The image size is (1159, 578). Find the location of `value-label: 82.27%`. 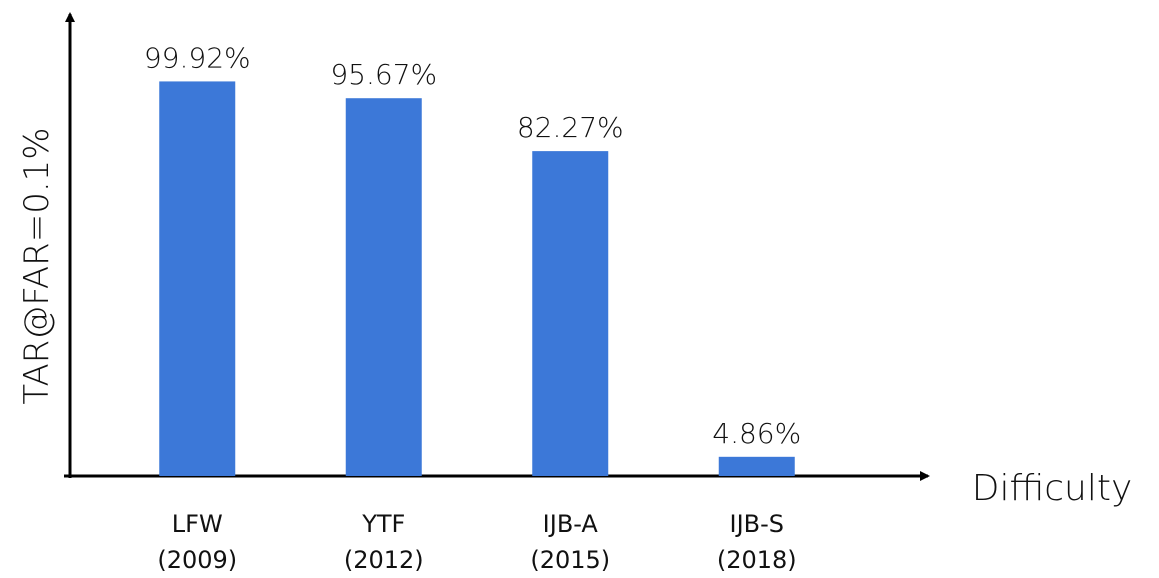

value-label: 82.27% is located at coordinates (570, 127).